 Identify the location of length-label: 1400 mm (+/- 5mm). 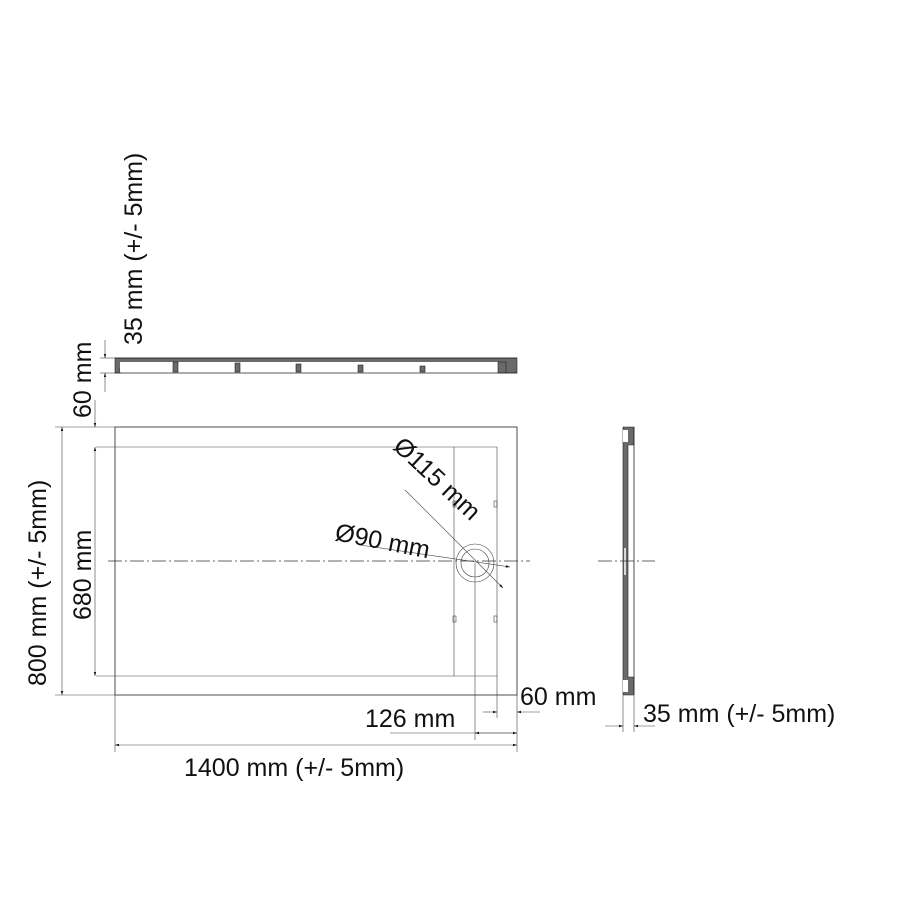
(294, 768).